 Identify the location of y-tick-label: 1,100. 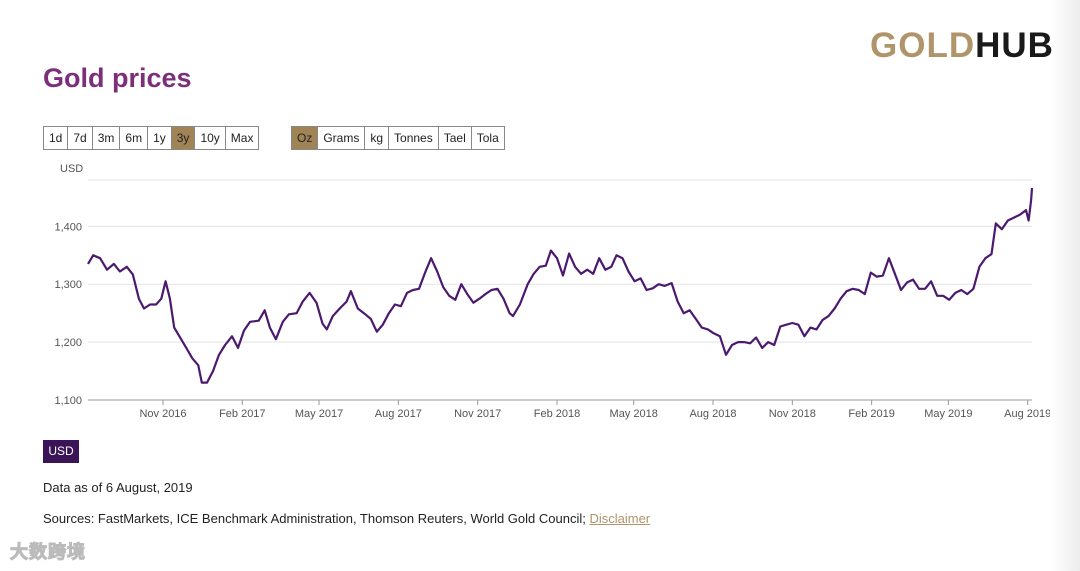
(68, 401).